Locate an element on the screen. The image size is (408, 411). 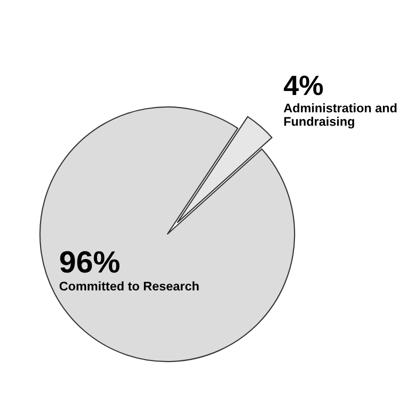
slice-label: Committed to Research is located at coordinates (129, 286).